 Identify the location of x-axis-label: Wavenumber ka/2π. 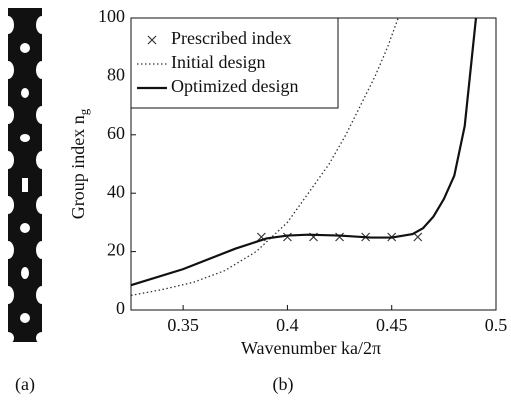
(311, 348).